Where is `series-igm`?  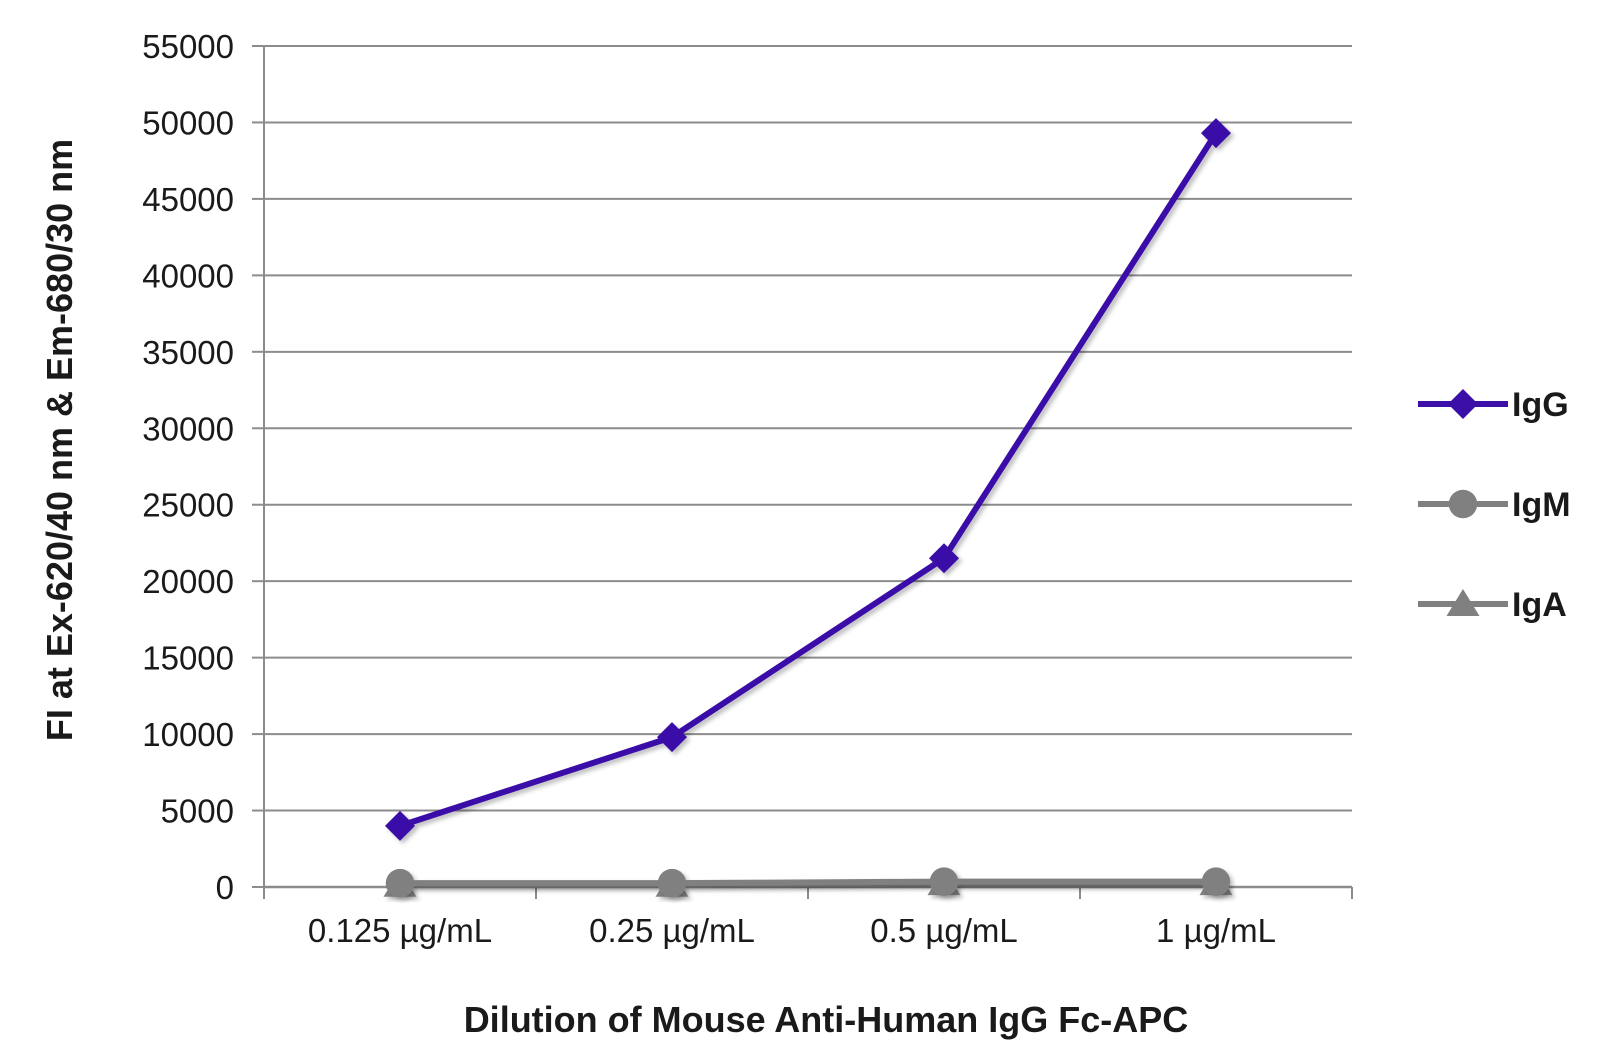
series-igm is located at coordinates (808, 882).